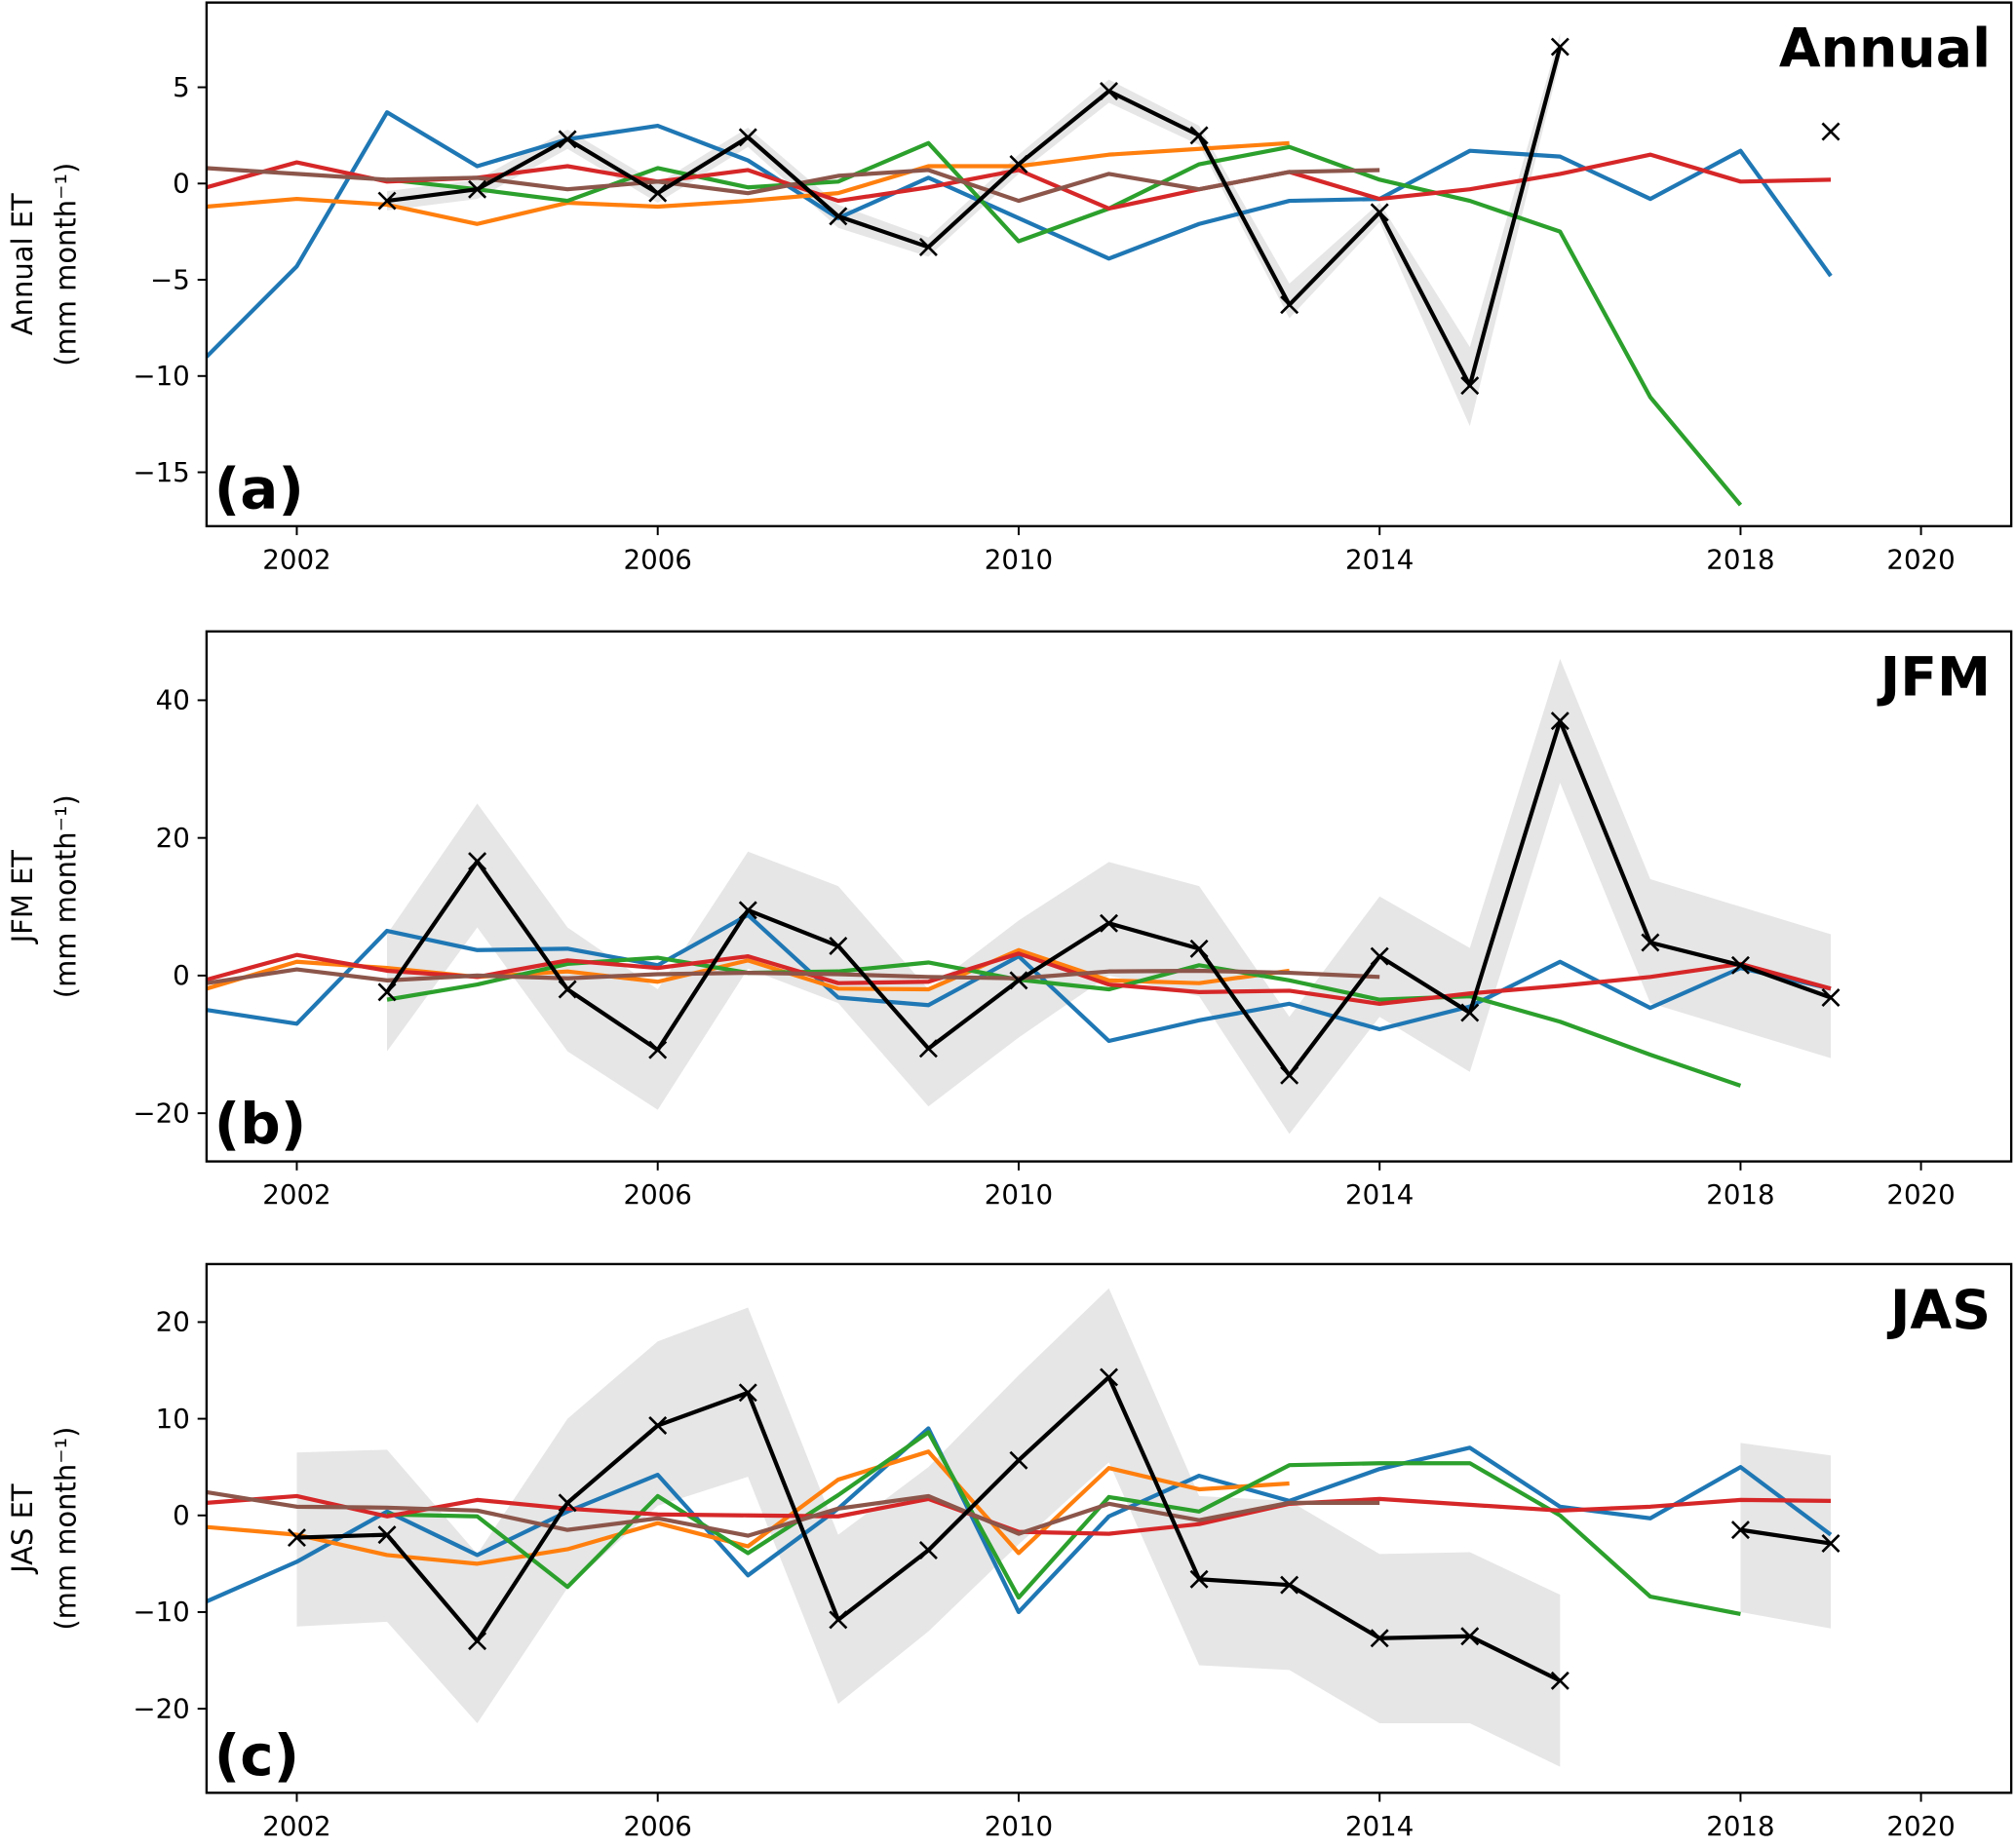 The height and width of the screenshot is (1848, 2015). I want to click on y-tick-label: 40, so click(173, 700).